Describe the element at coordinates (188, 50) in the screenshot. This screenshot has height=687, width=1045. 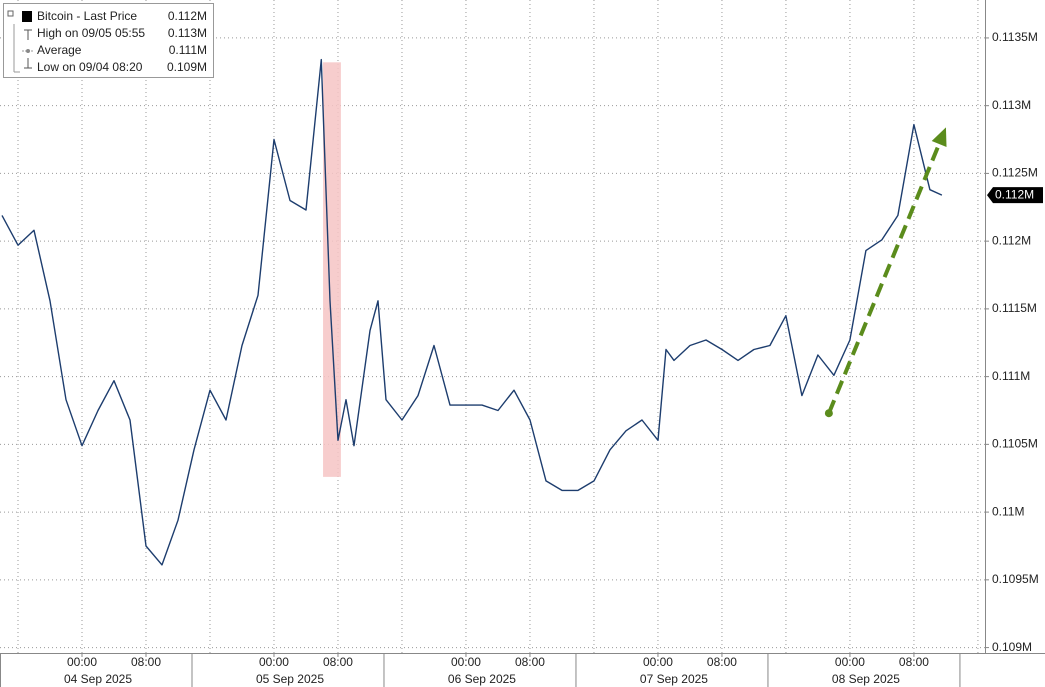
I see `legend-value: 0.111M` at that location.